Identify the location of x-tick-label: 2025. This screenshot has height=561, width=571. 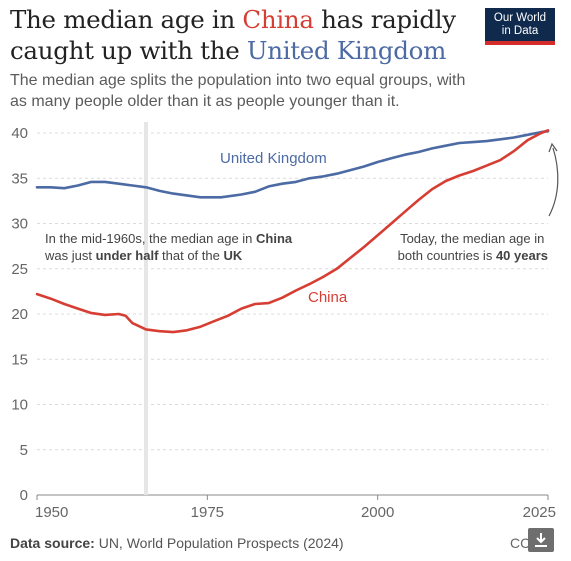
(539, 512).